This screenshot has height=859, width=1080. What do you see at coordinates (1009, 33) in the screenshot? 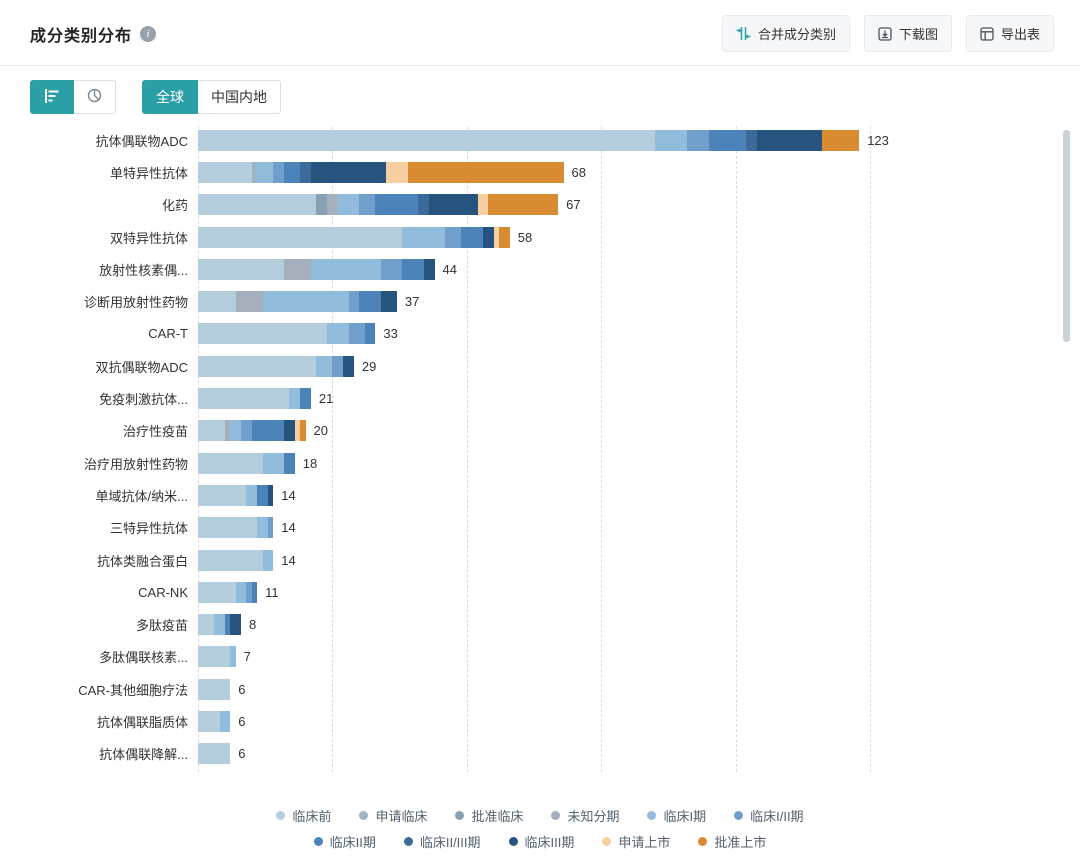
I see `export-table-button: 导出表` at bounding box center [1009, 33].